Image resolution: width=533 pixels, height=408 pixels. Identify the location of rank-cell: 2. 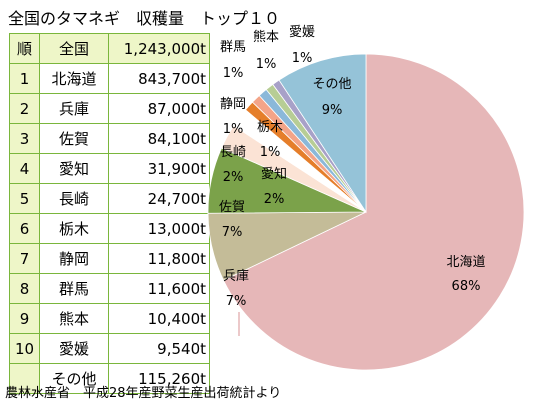
(24, 108).